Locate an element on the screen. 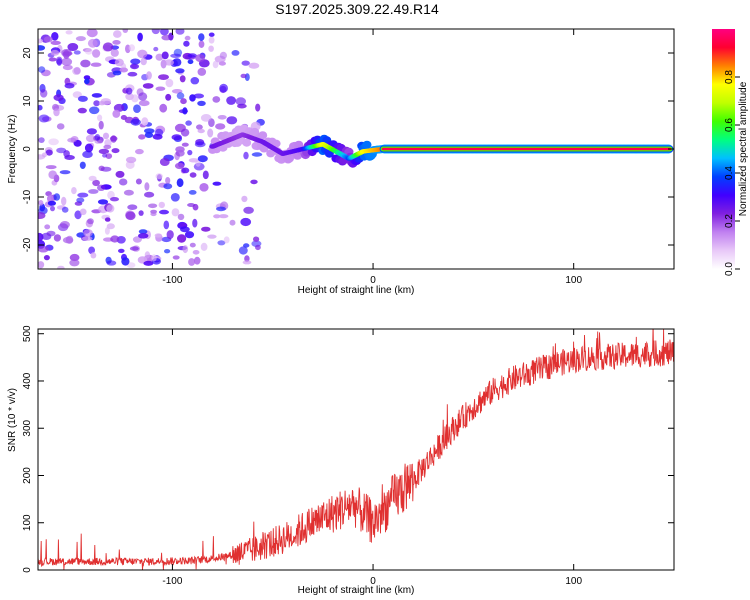 Image resolution: width=750 pixels, height=600 pixels. x-tick-label: -100 is located at coordinates (172, 581).